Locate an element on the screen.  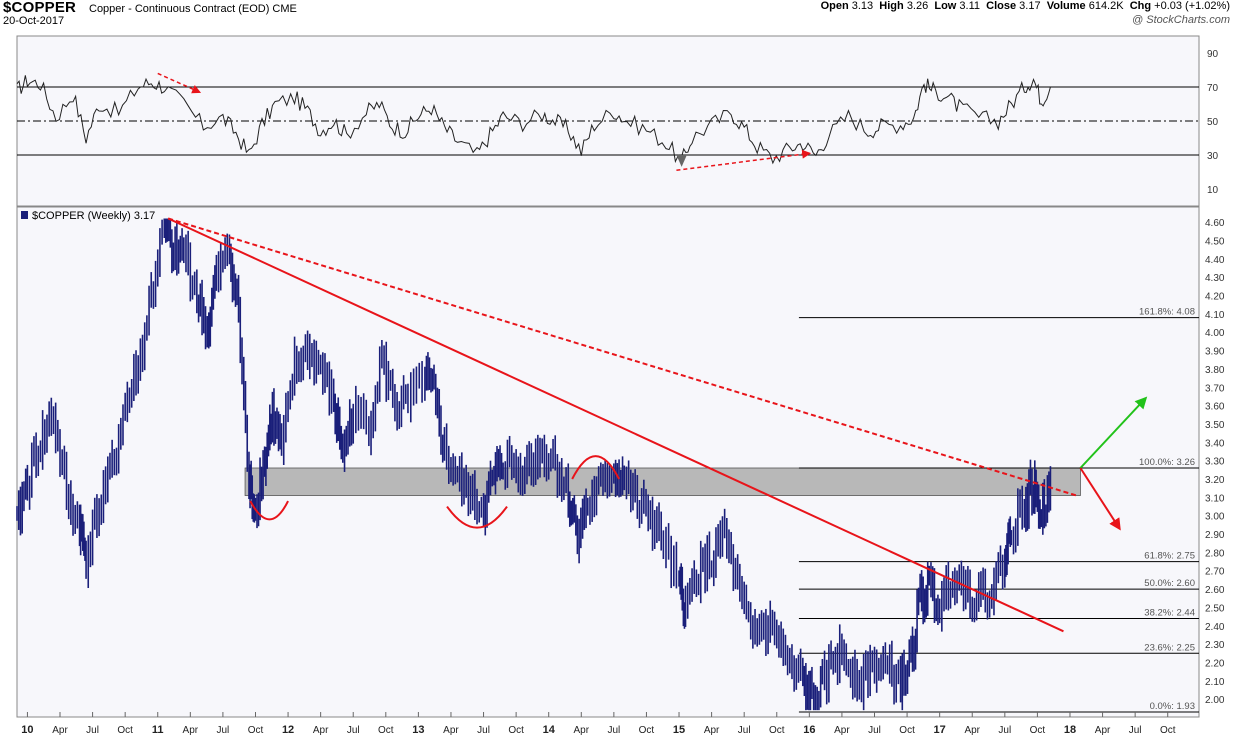
price-tick-label: 2.40 is located at coordinates (1215, 627).